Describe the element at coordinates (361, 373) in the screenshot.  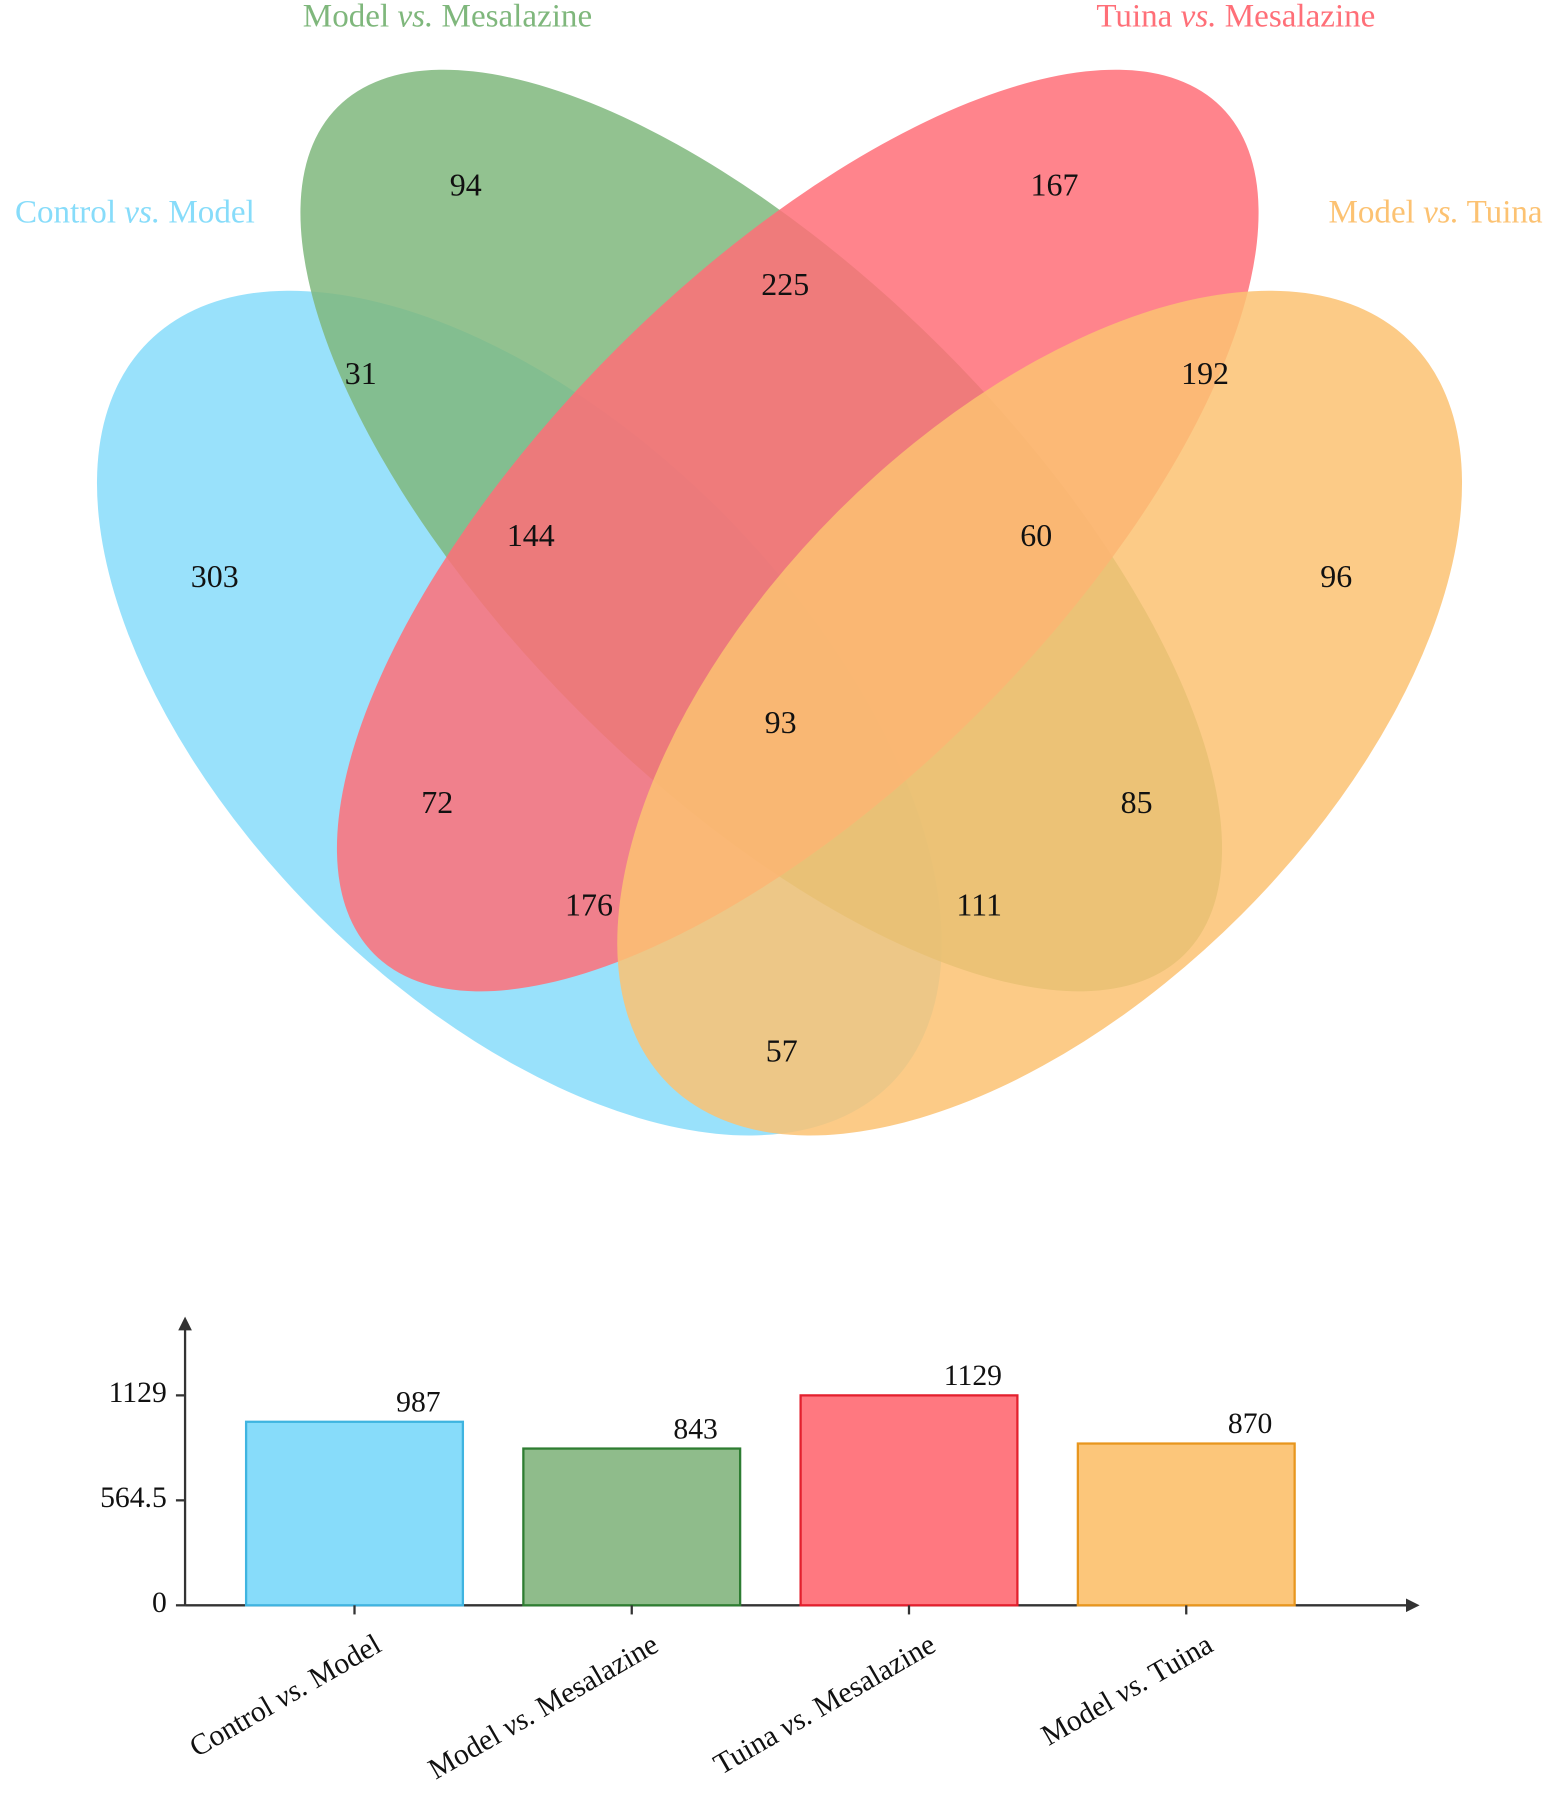
I see `region-count: 31` at that location.